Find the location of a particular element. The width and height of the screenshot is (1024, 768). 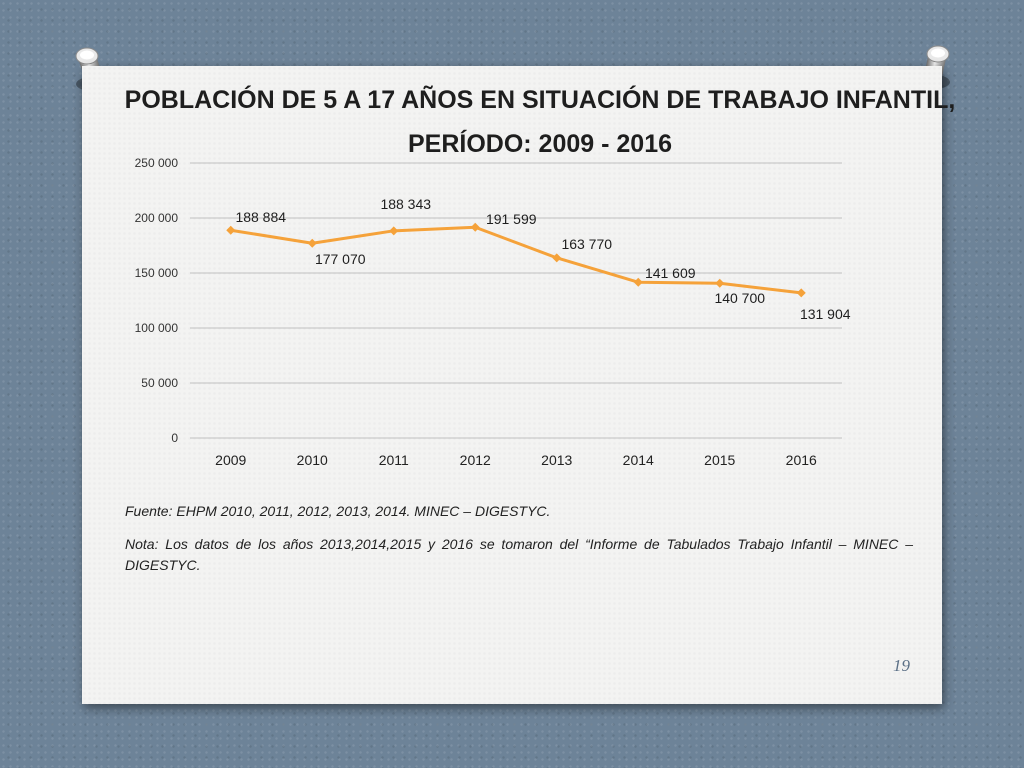

slide-title-line-2: PERÍODO: 2009 - 2016 is located at coordinates (539, 144).